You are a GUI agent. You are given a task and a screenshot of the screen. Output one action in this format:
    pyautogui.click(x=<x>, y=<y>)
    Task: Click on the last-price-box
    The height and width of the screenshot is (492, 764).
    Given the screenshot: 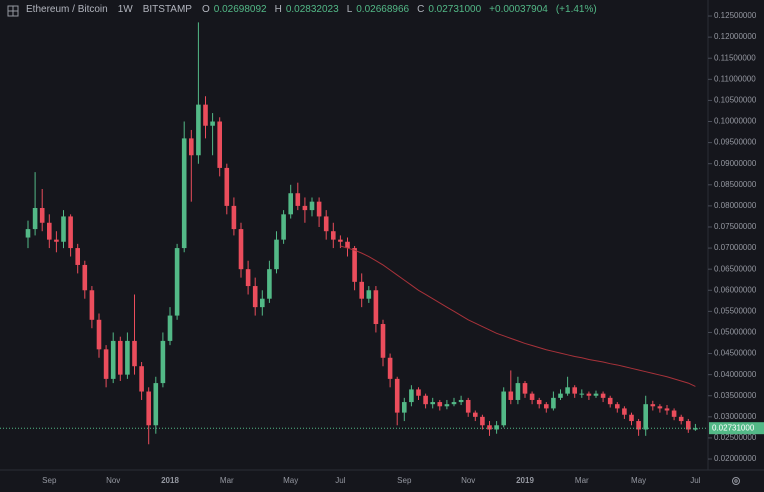 What is the action you would take?
    pyautogui.click(x=736, y=428)
    